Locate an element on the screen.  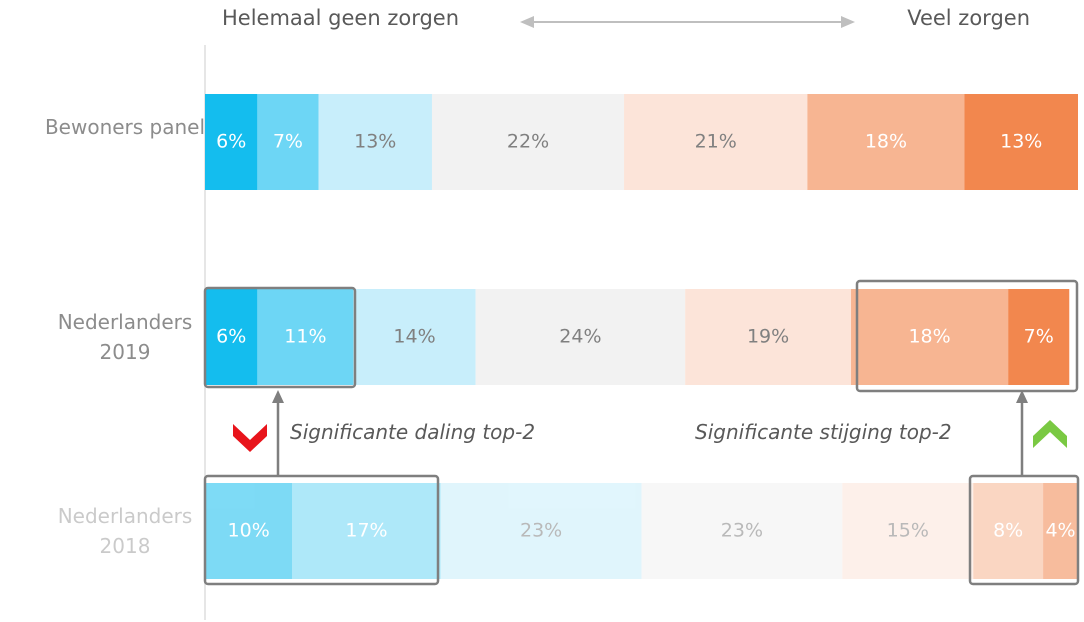
category-label: Nederlanders 2018 is located at coordinates (125, 531).